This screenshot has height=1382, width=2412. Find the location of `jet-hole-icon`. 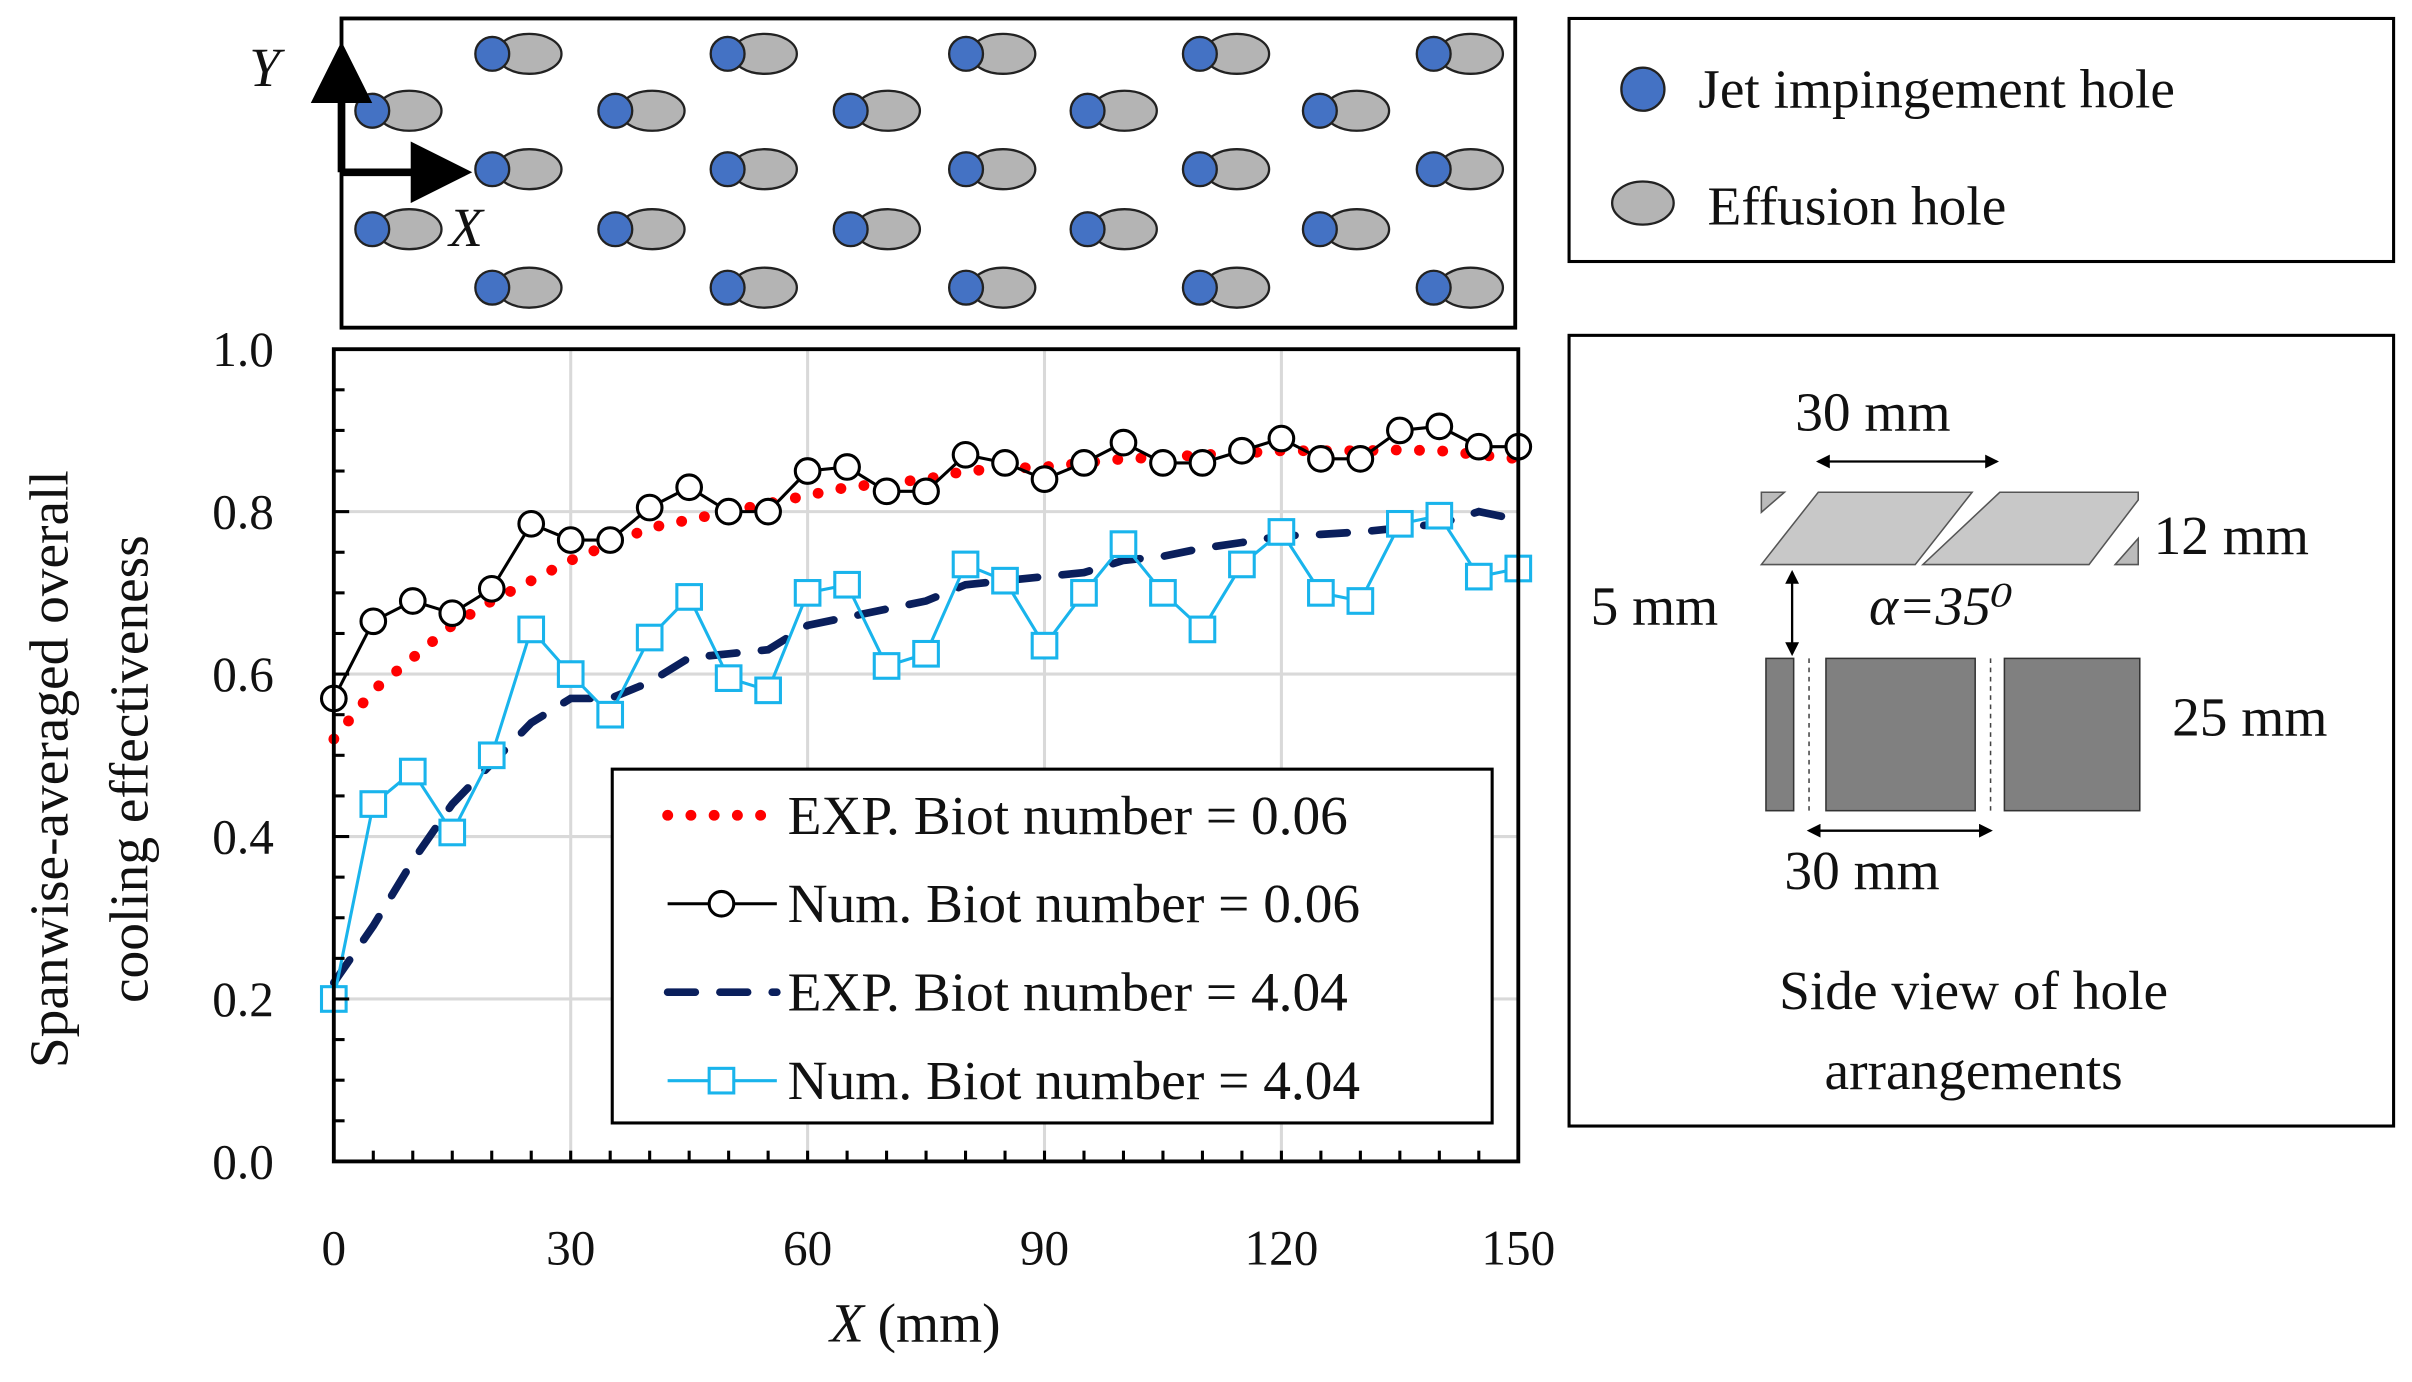

jet-hole-icon is located at coordinates (1643, 89).